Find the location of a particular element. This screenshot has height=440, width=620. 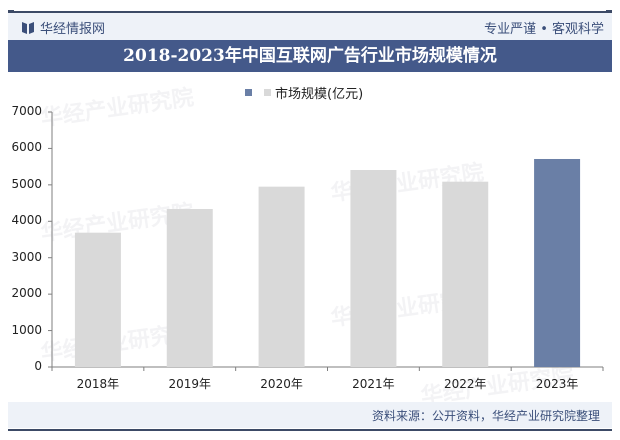

y-tick-label: 7000 is located at coordinates (26, 111).